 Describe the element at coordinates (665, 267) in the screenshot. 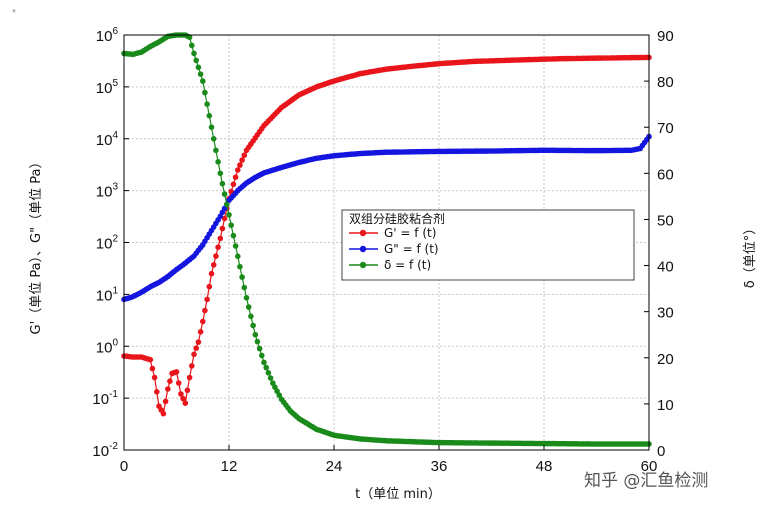

I see `y-right-tick-label: 40` at that location.